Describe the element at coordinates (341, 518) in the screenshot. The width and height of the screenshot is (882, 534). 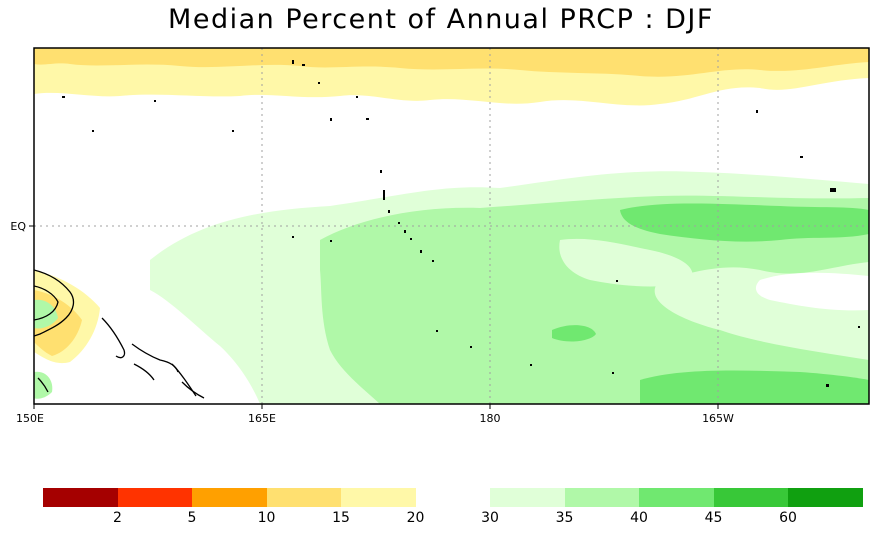
I see `colorbar-label: 15` at that location.